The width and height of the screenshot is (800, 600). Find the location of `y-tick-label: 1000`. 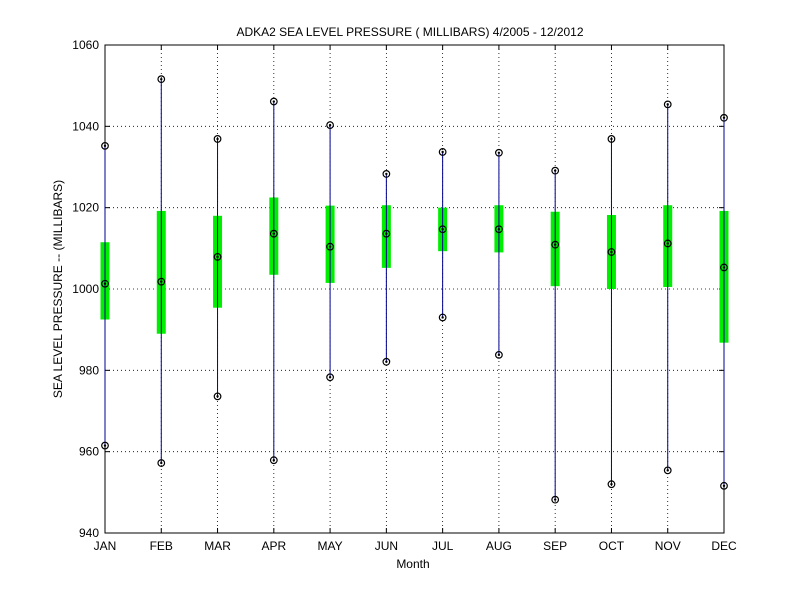

y-tick-label: 1000 is located at coordinates (85, 289).